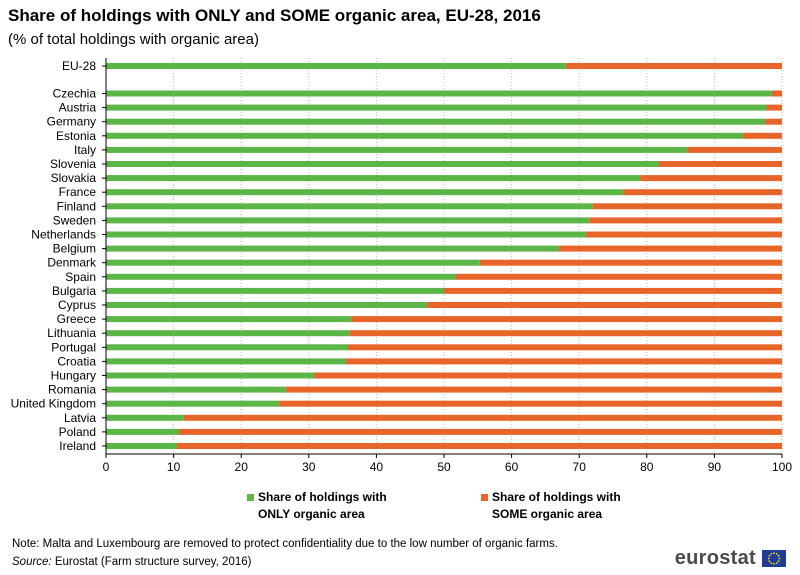 This screenshot has width=800, height=575. What do you see at coordinates (76, 206) in the screenshot?
I see `category-label-finland: Finland` at bounding box center [76, 206].